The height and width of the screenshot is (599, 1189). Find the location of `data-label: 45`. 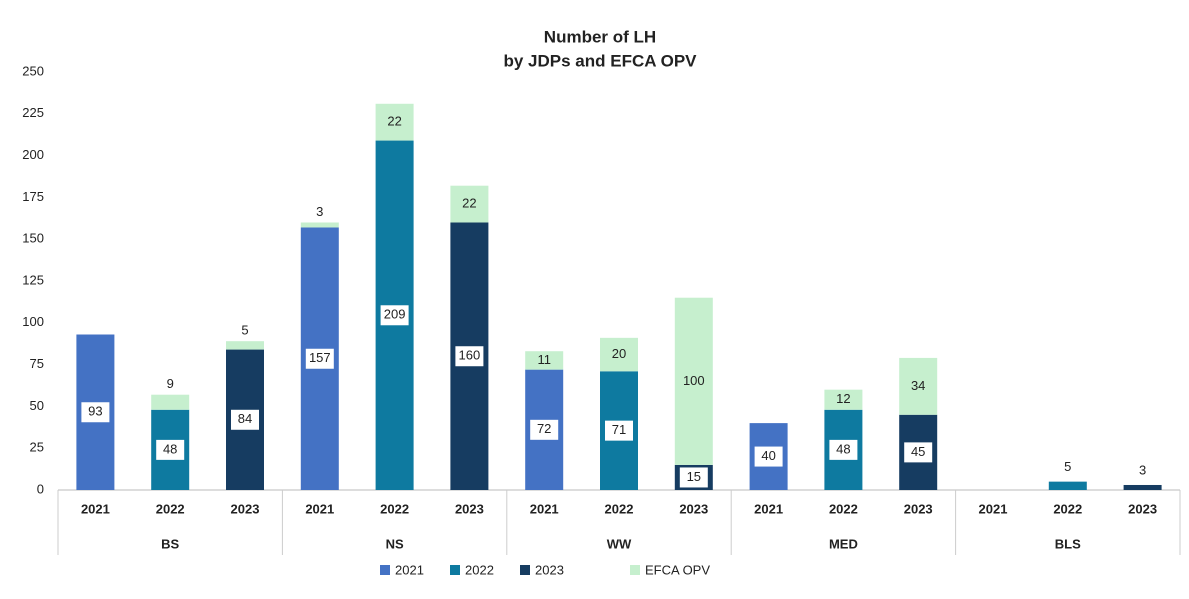

data-label: 45 is located at coordinates (918, 451).